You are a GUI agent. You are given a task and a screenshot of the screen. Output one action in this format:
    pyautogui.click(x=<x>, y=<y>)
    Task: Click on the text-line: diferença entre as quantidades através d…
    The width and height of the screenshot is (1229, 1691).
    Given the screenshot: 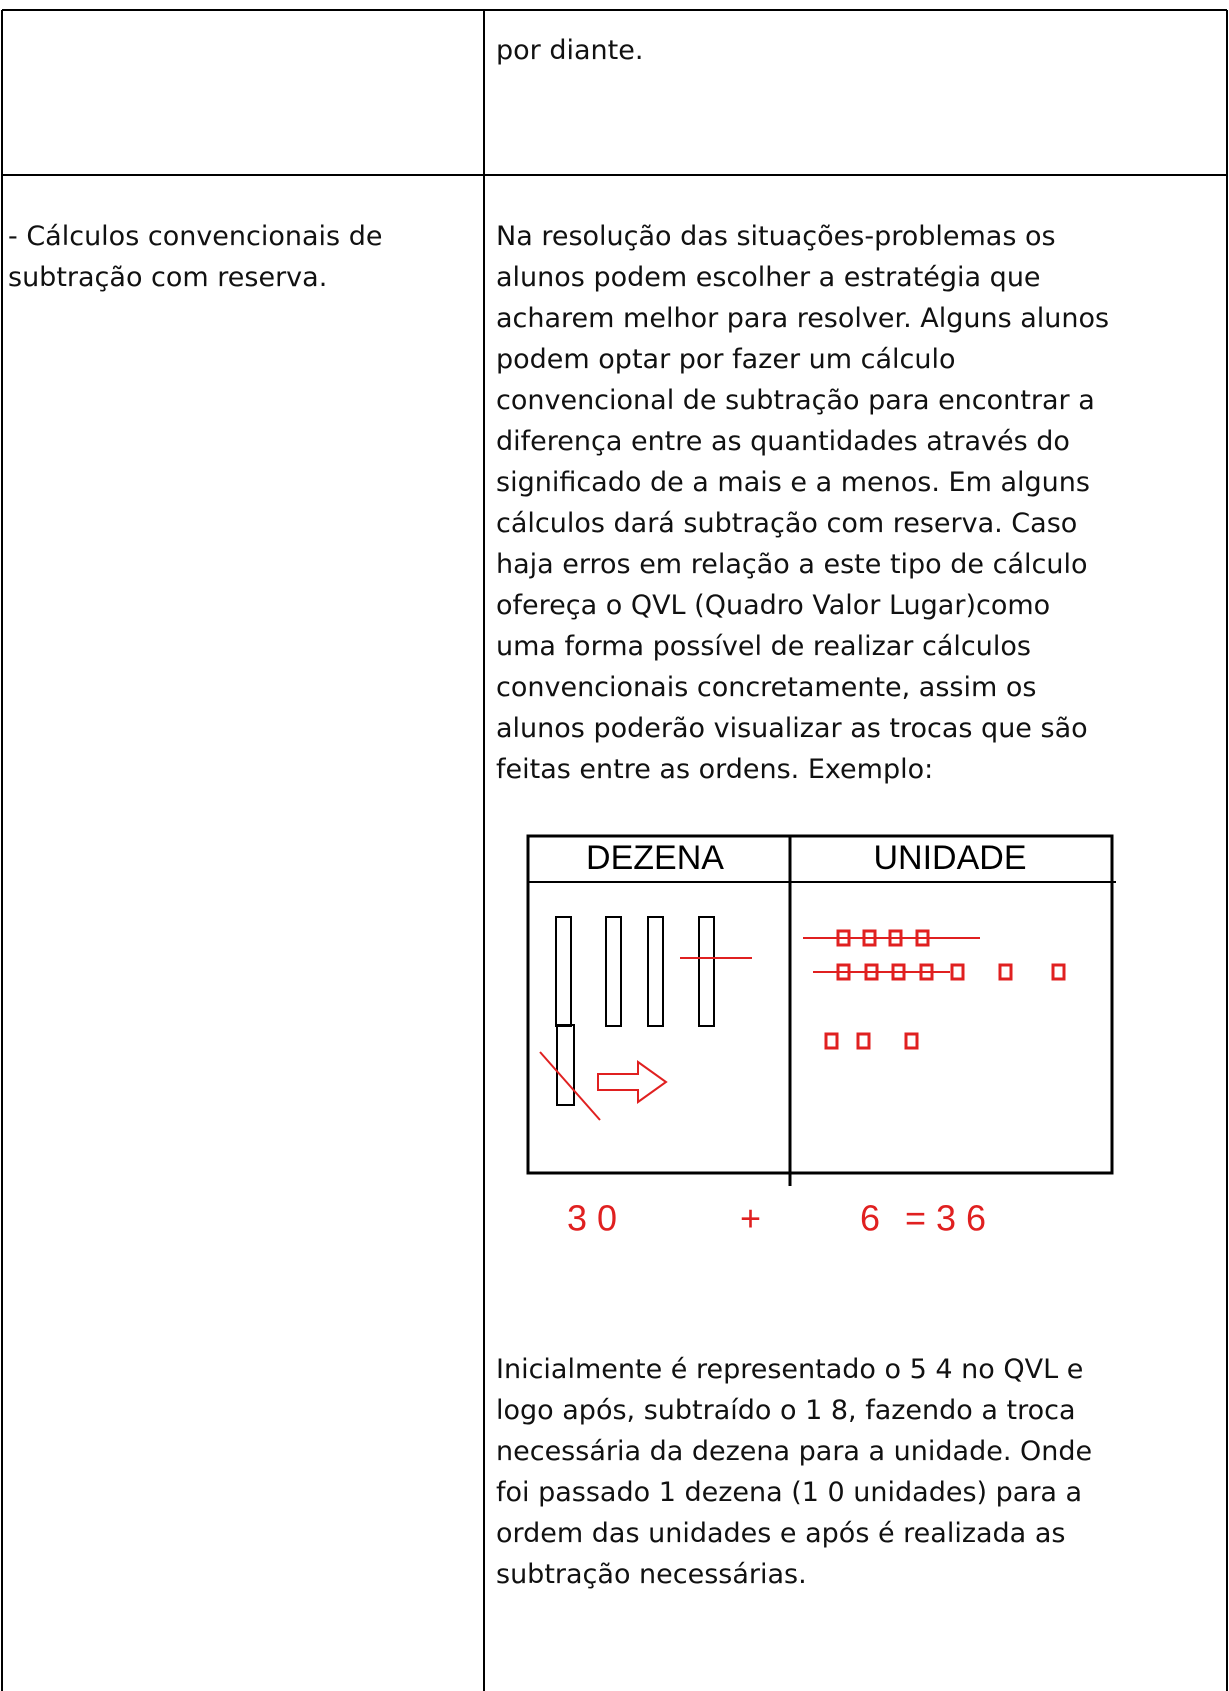 What is the action you would take?
    pyautogui.click(x=783, y=441)
    